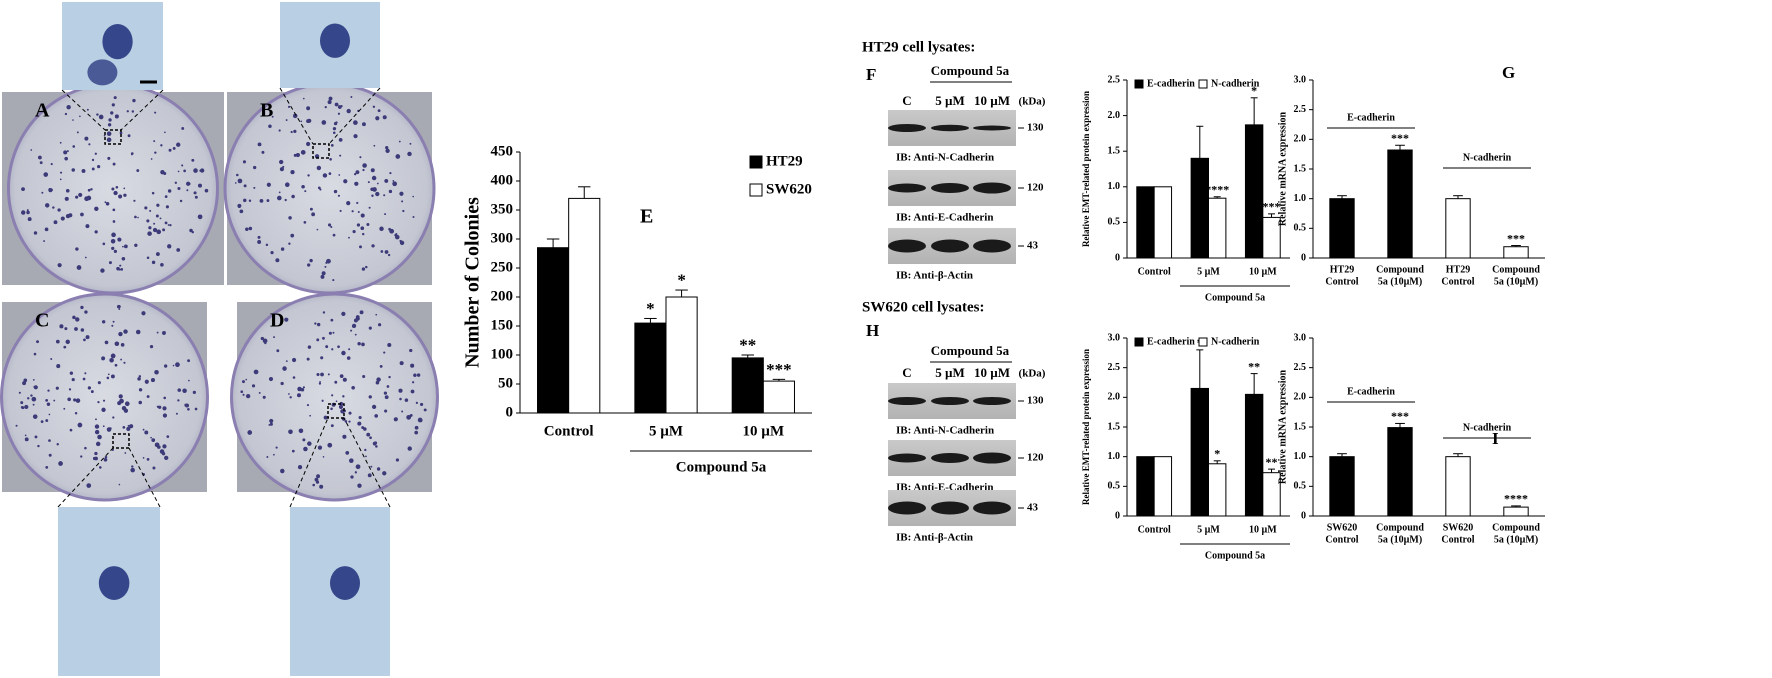  I want to click on marker-label: 43, so click(1033, 508).